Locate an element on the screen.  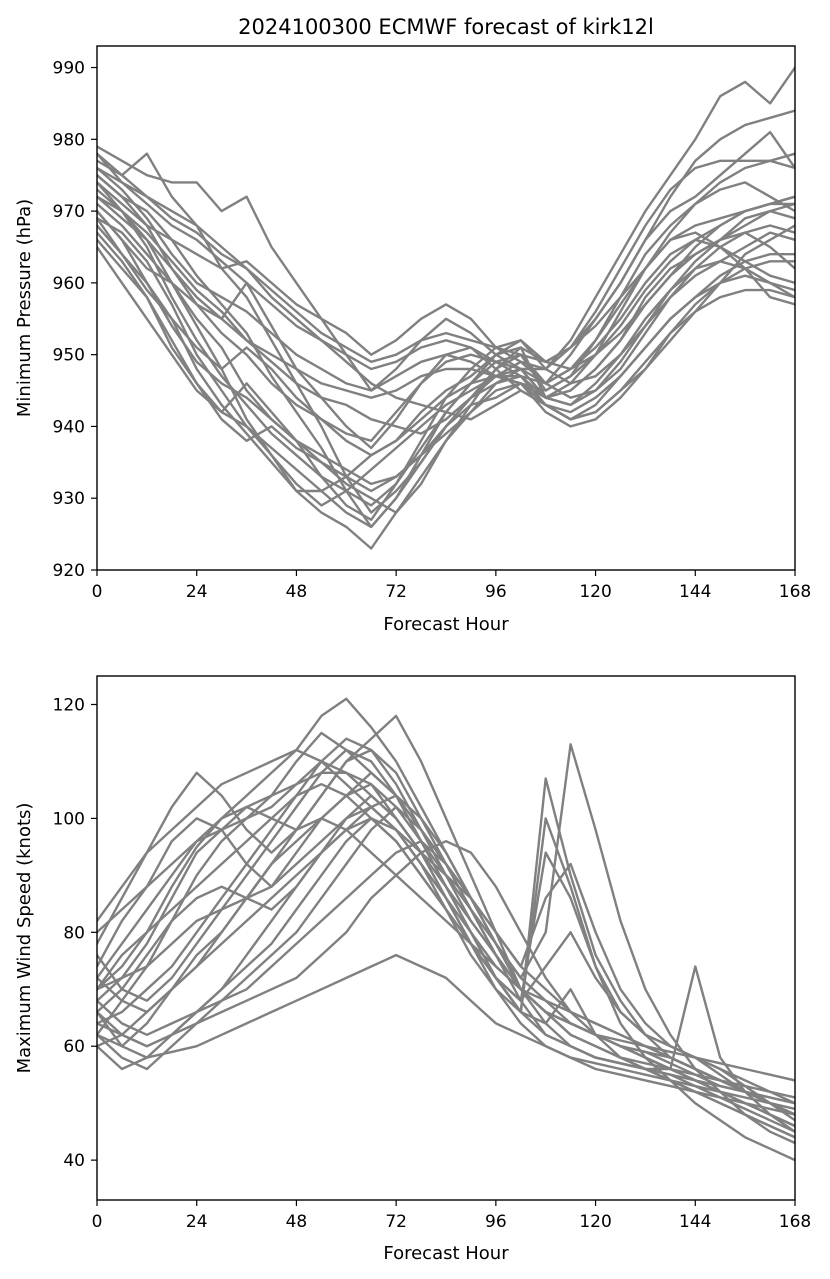
pressure-x-tick-label: 24 is located at coordinates (197, 592).